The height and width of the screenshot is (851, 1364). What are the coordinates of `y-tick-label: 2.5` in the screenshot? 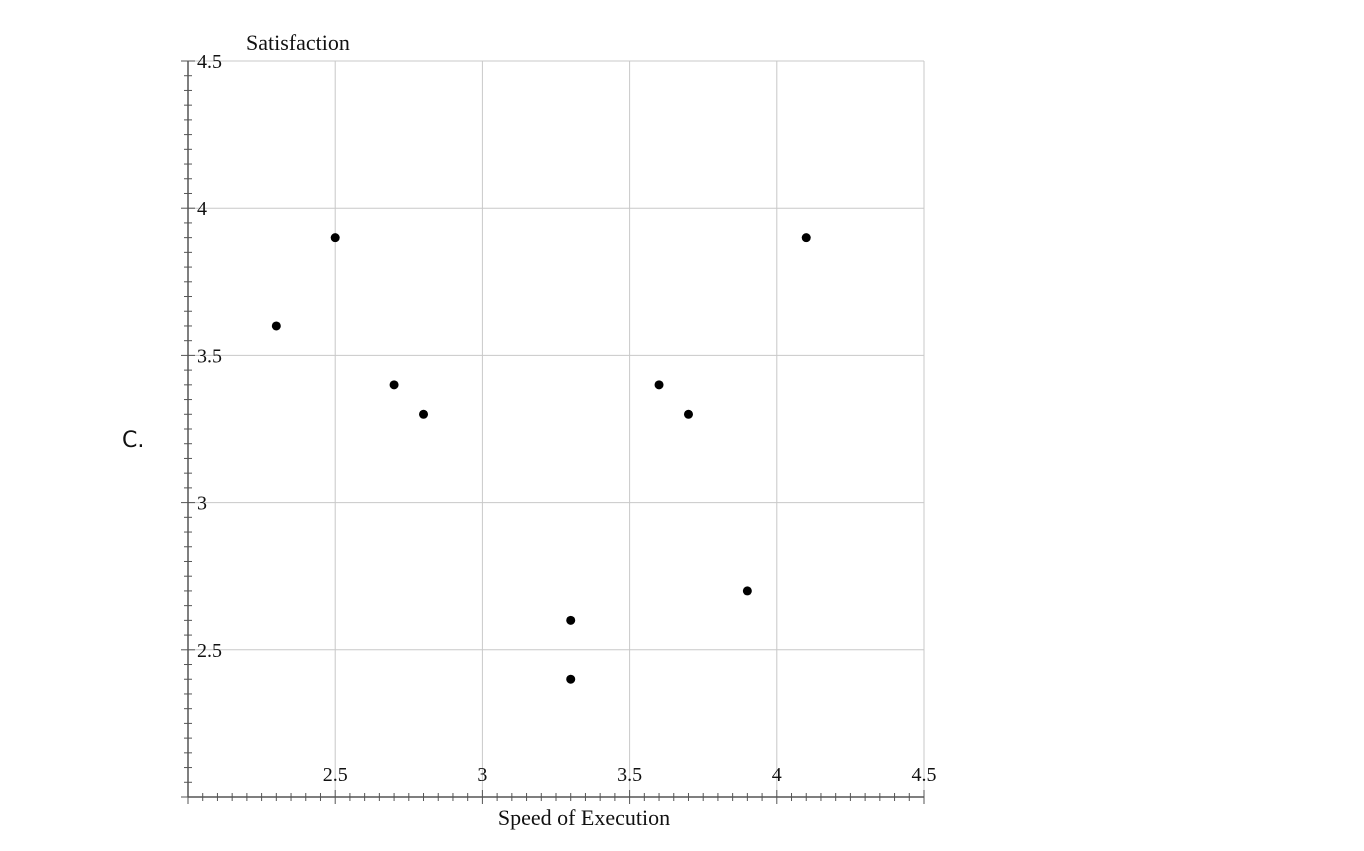 It's located at (209, 651).